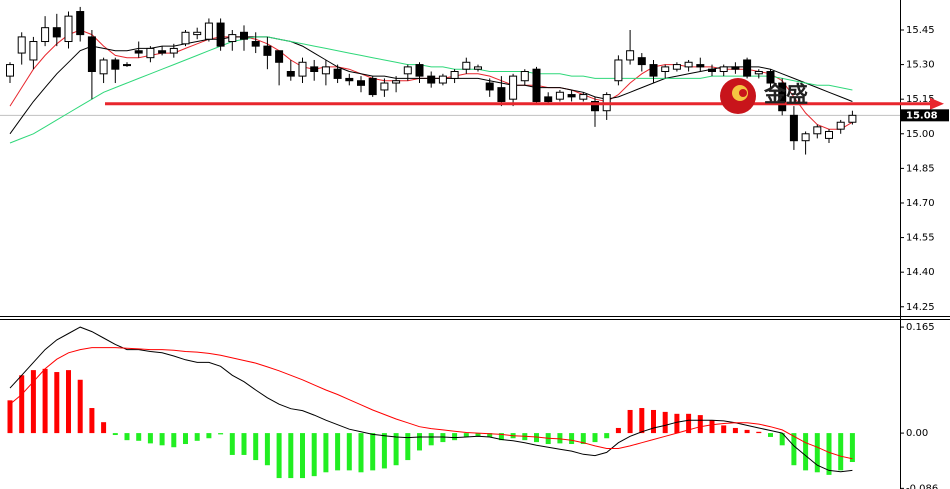 The image size is (950, 489). Describe the element at coordinates (743, 93) in the screenshot. I see `logo` at that location.